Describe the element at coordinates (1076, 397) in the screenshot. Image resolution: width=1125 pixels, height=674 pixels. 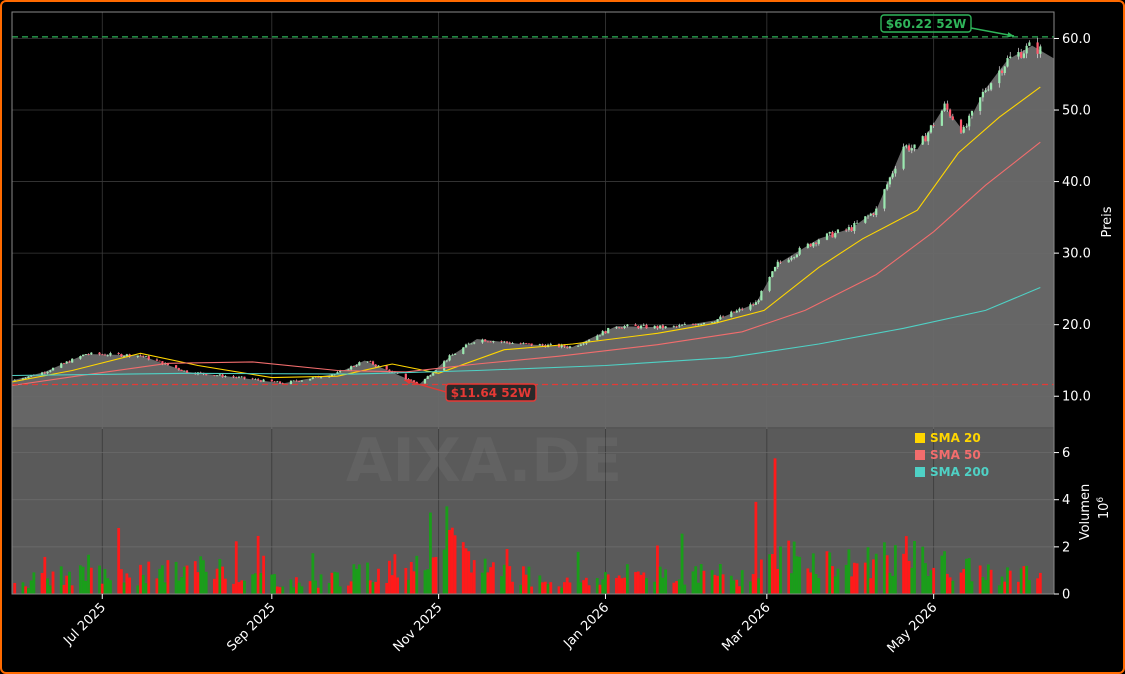
I see `price-tick-label-0: 10.0` at that location.